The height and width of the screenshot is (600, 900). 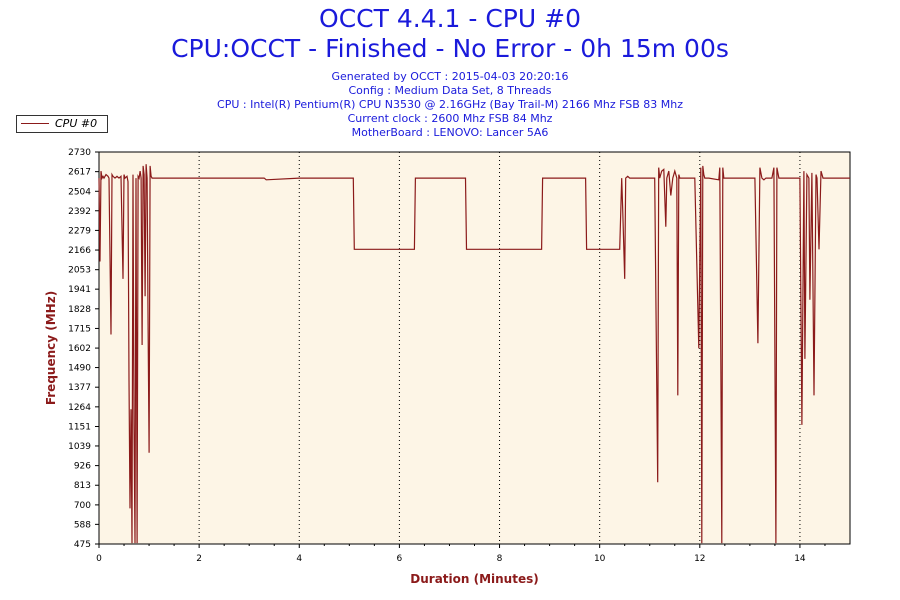 I want to click on y-tick-label-18: 2504, so click(x=79, y=192).